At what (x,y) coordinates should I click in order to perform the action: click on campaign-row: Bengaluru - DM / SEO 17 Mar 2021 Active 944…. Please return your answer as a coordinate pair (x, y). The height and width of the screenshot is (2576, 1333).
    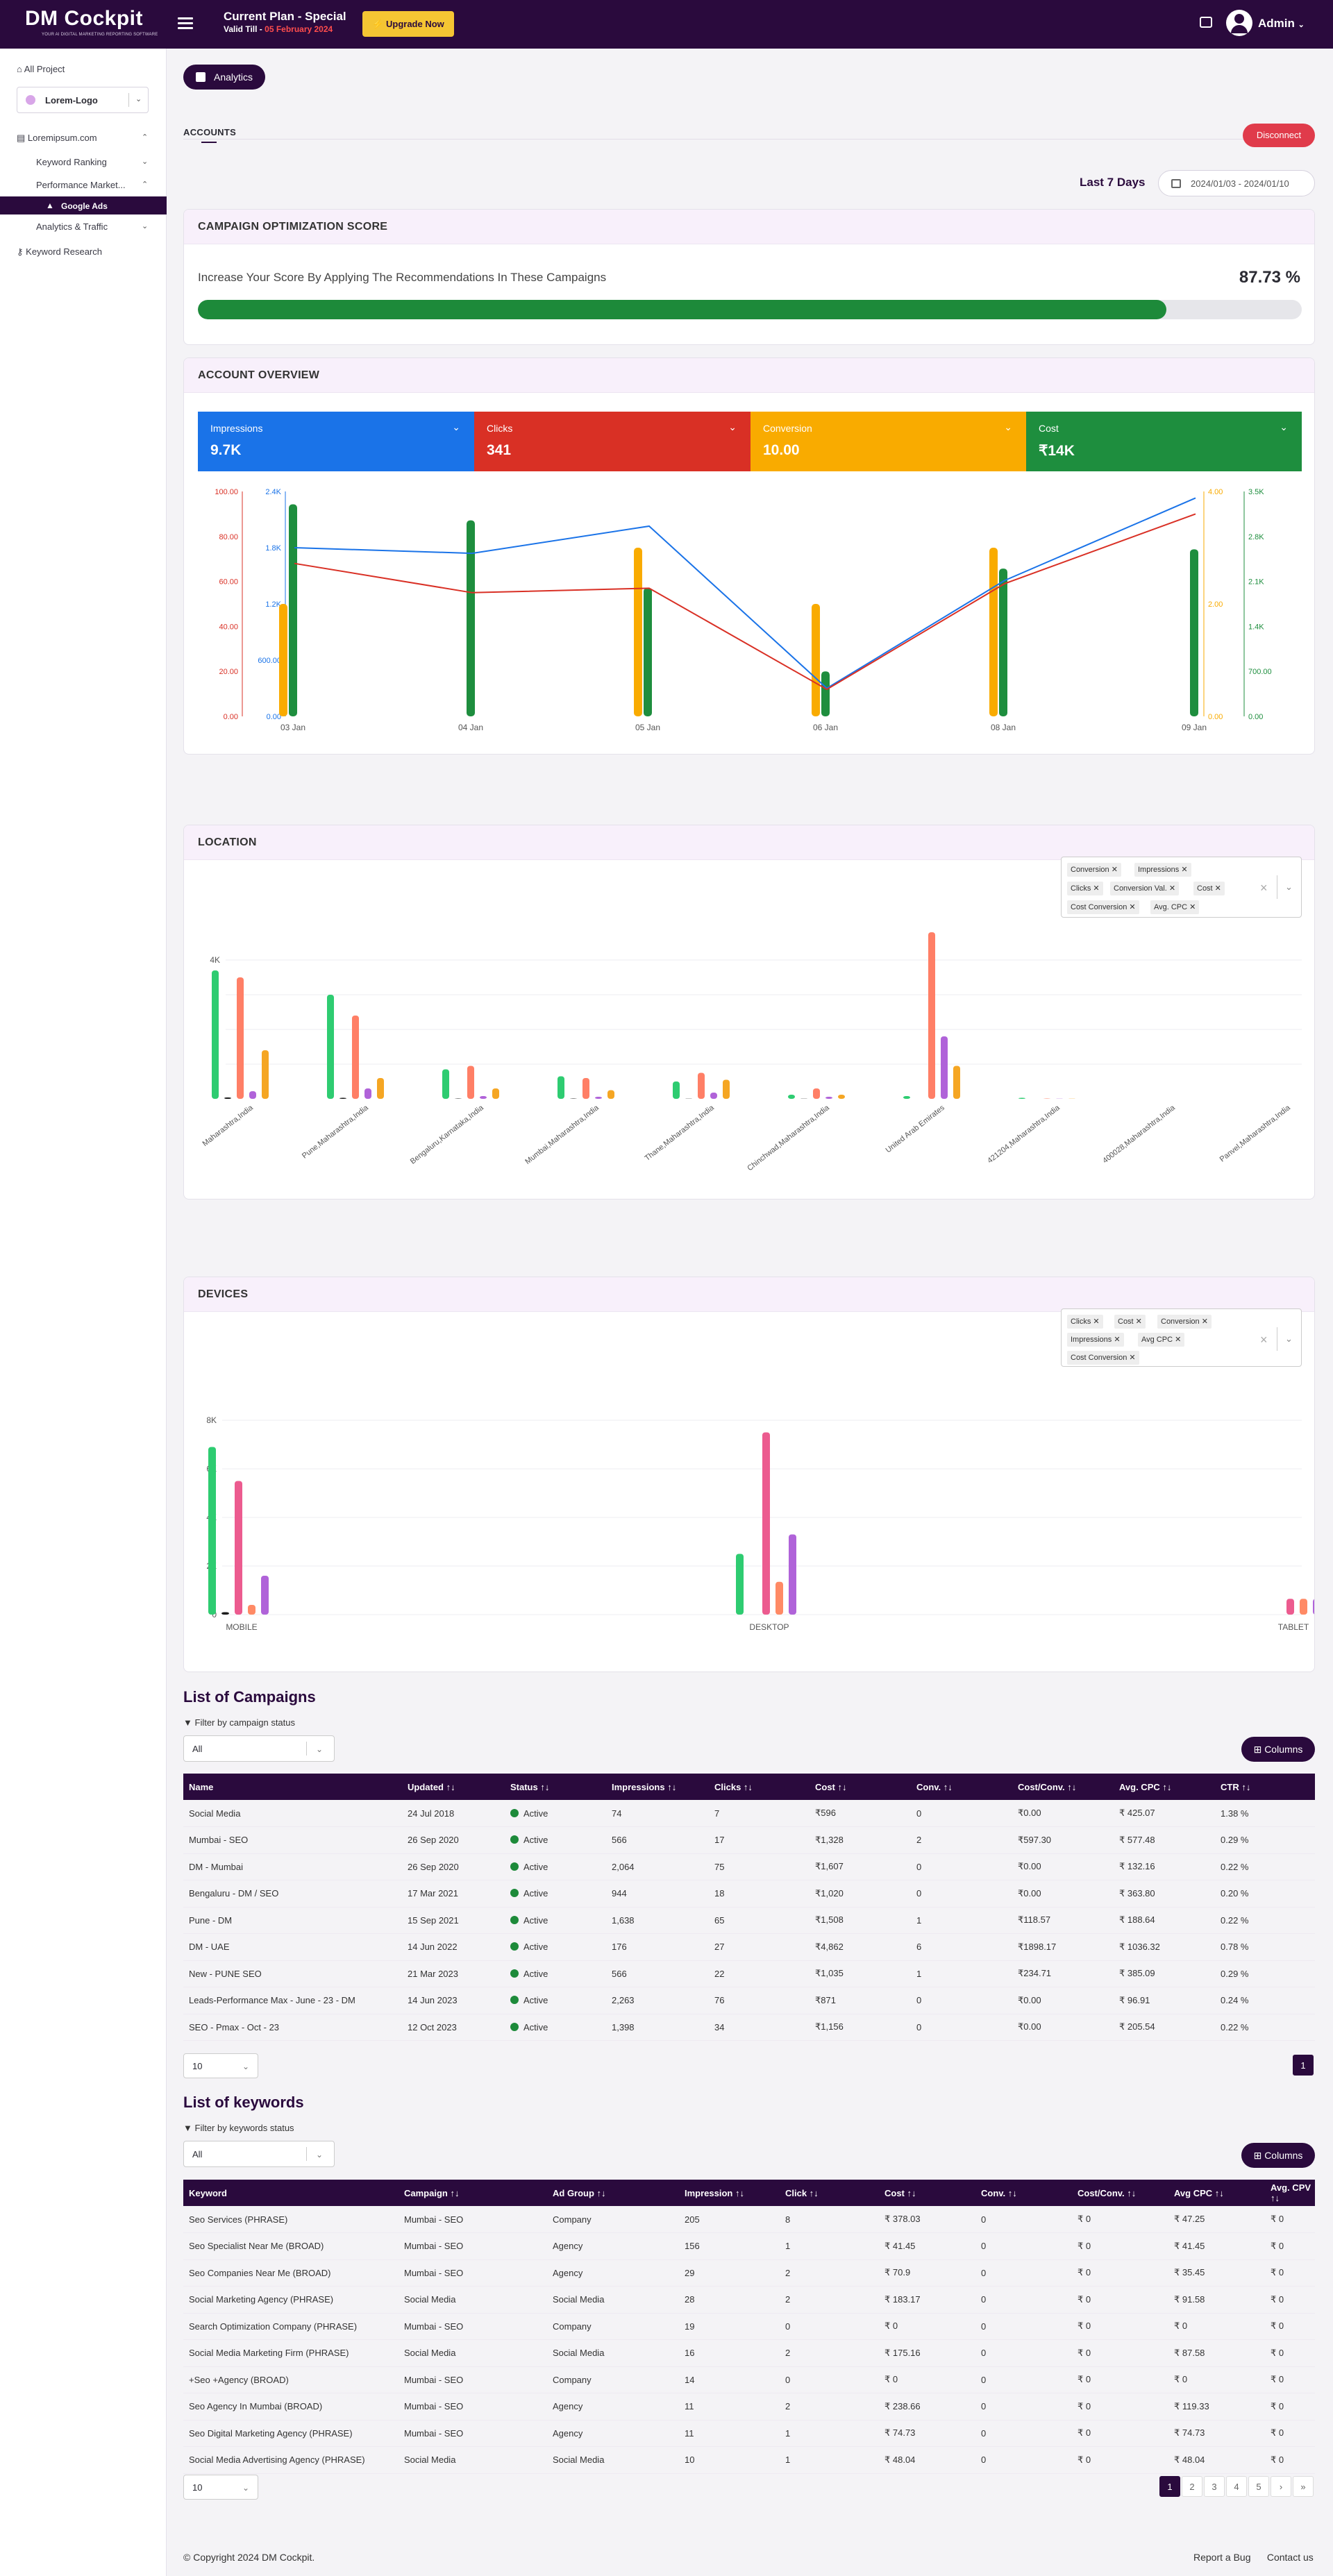
    Looking at the image, I should click on (749, 1894).